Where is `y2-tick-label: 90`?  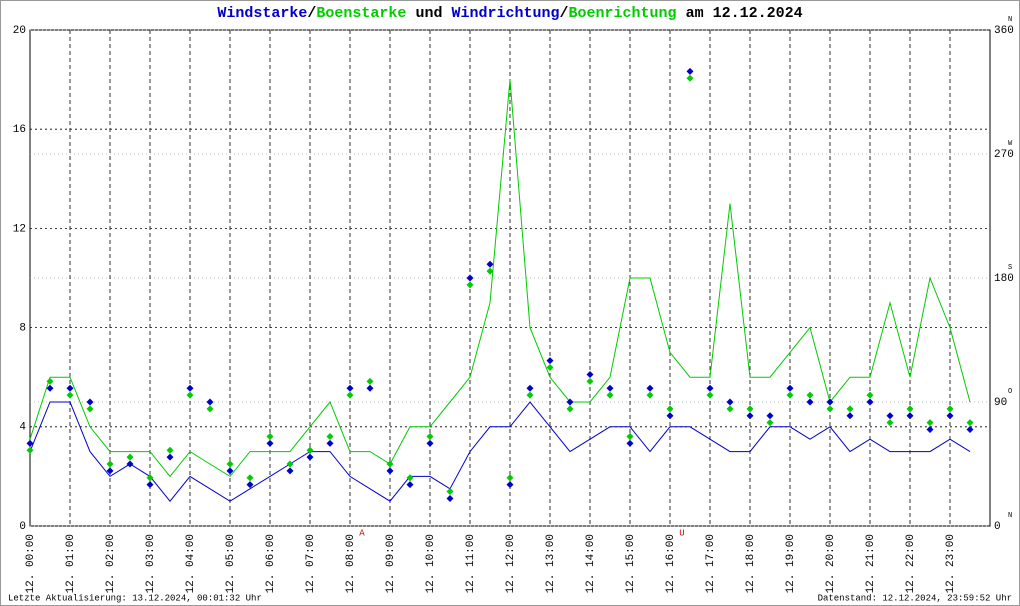 y2-tick-label: 90 is located at coordinates (1000, 403).